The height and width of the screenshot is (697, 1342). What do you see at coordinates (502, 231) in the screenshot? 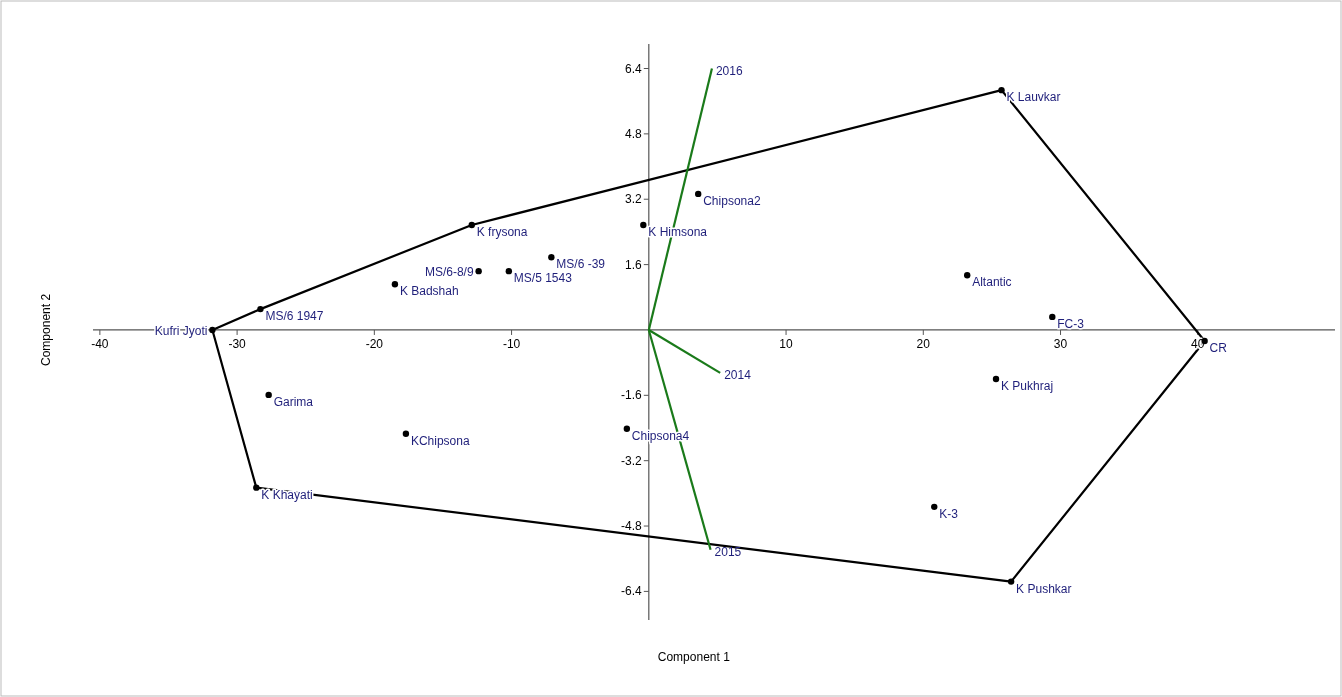
I see `annotation: K frysona` at bounding box center [502, 231].